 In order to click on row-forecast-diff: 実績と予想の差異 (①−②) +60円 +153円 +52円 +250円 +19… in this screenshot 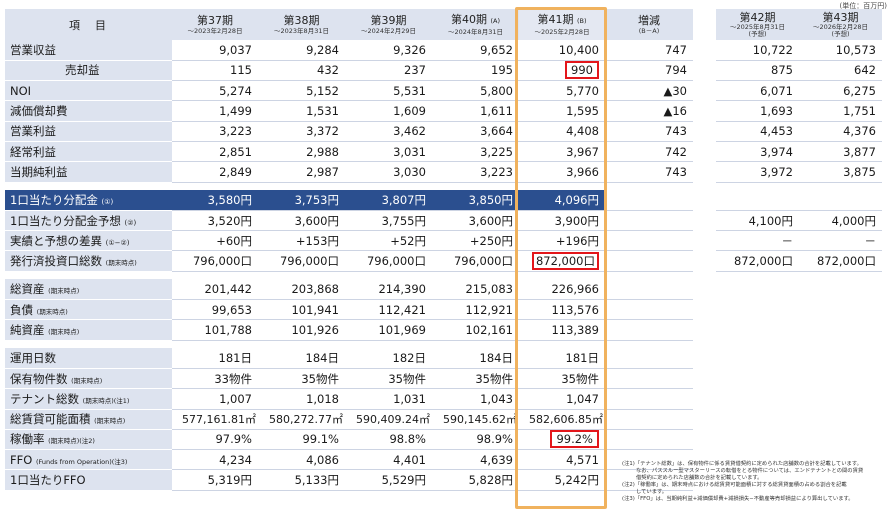, I will do `click(349, 241)`.